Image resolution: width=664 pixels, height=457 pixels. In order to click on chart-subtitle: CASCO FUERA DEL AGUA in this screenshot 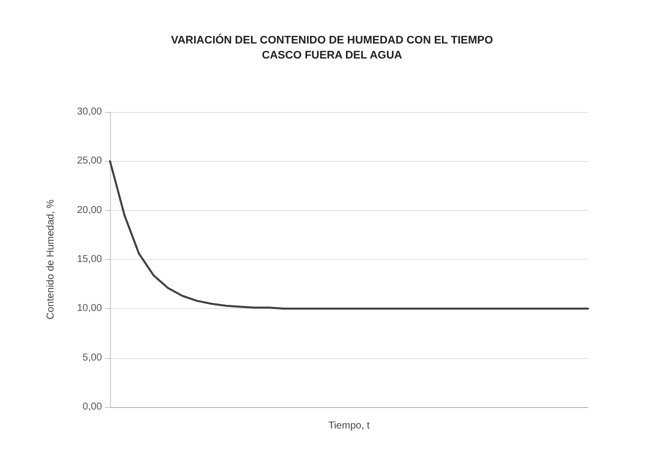, I will do `click(332, 56)`.